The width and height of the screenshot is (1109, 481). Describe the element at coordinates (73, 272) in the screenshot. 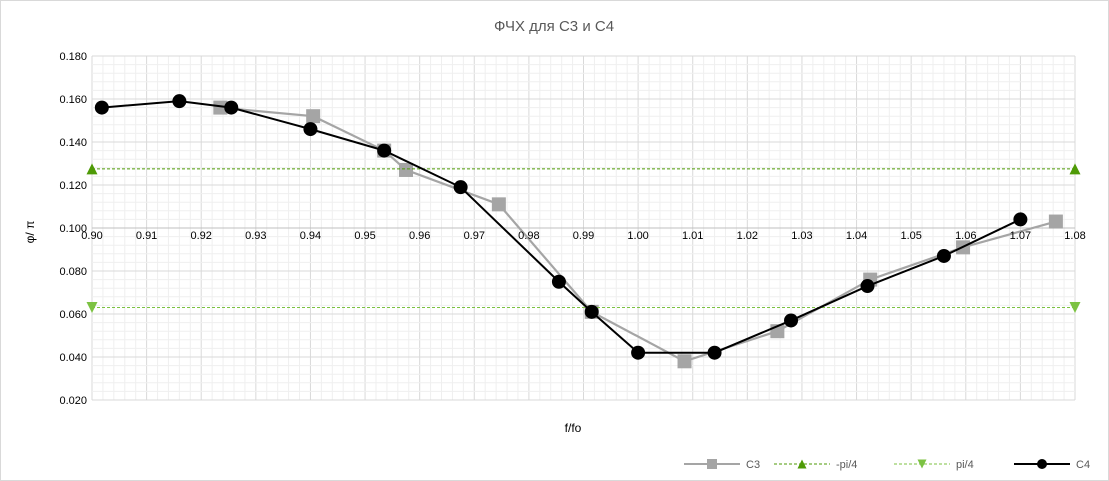

I see `y-tick-label: 0.080` at that location.